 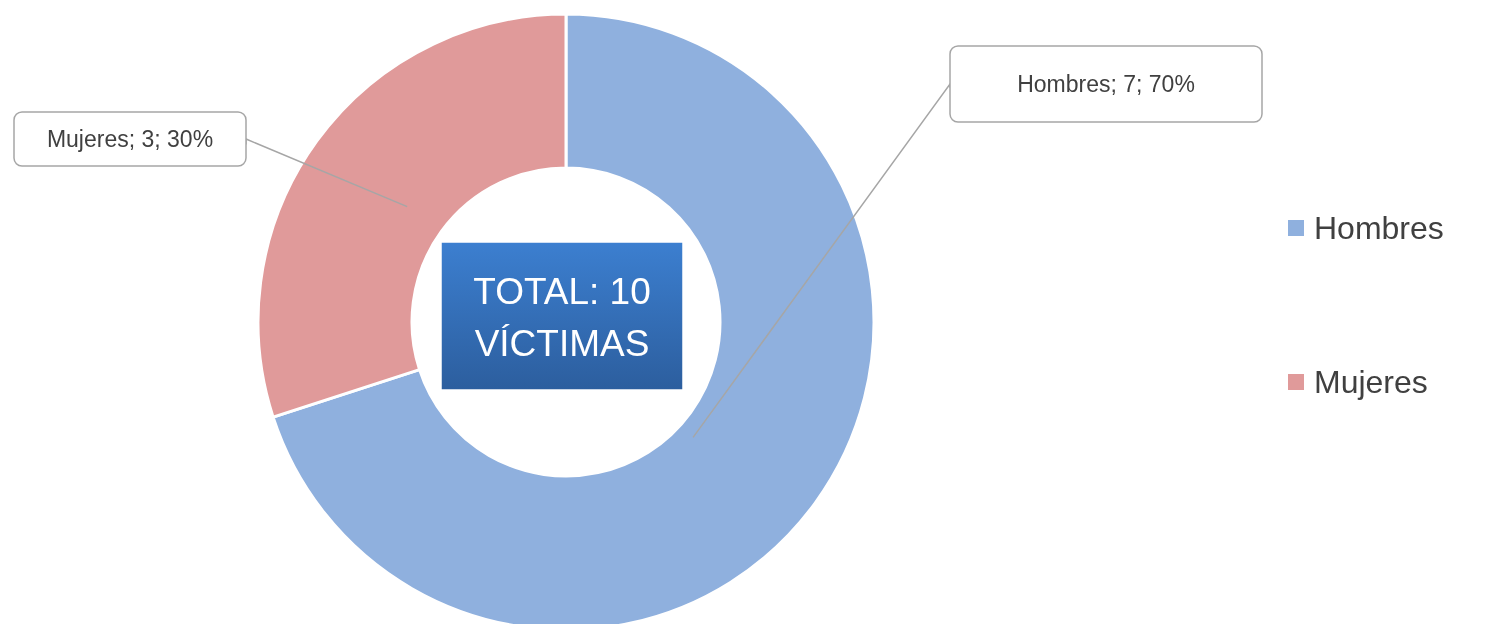 What do you see at coordinates (1379, 228) in the screenshot?
I see `legend-label: Hombres` at bounding box center [1379, 228].